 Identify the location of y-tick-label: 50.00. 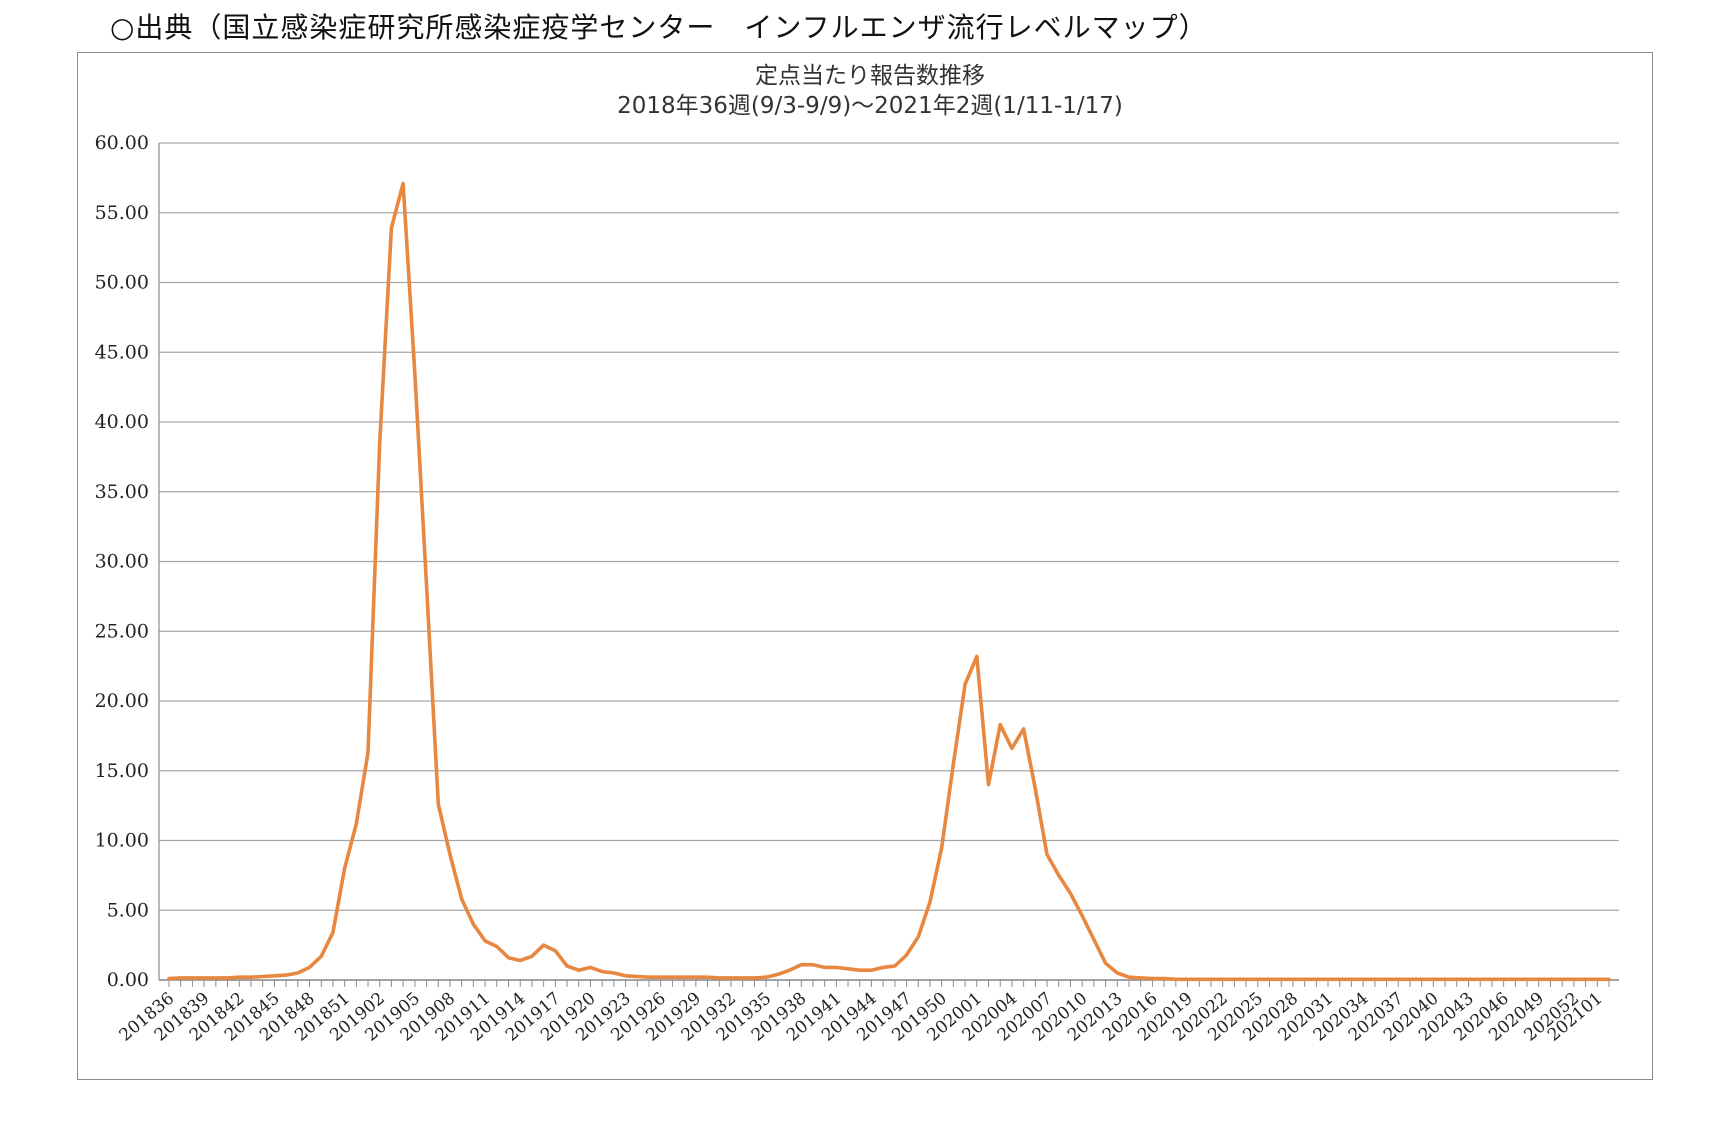
(122, 283).